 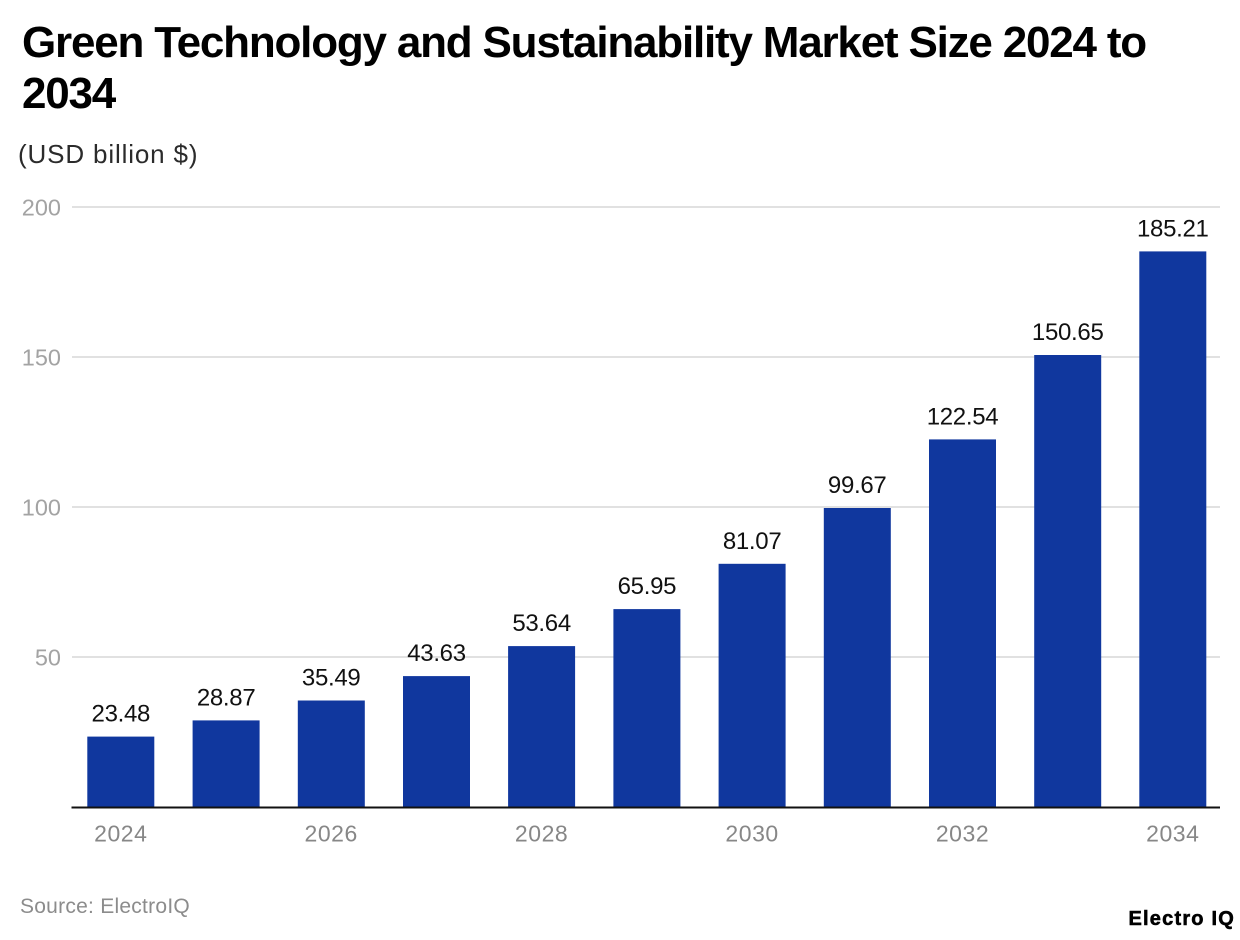 I want to click on svg-text: 100, so click(x=41, y=508).